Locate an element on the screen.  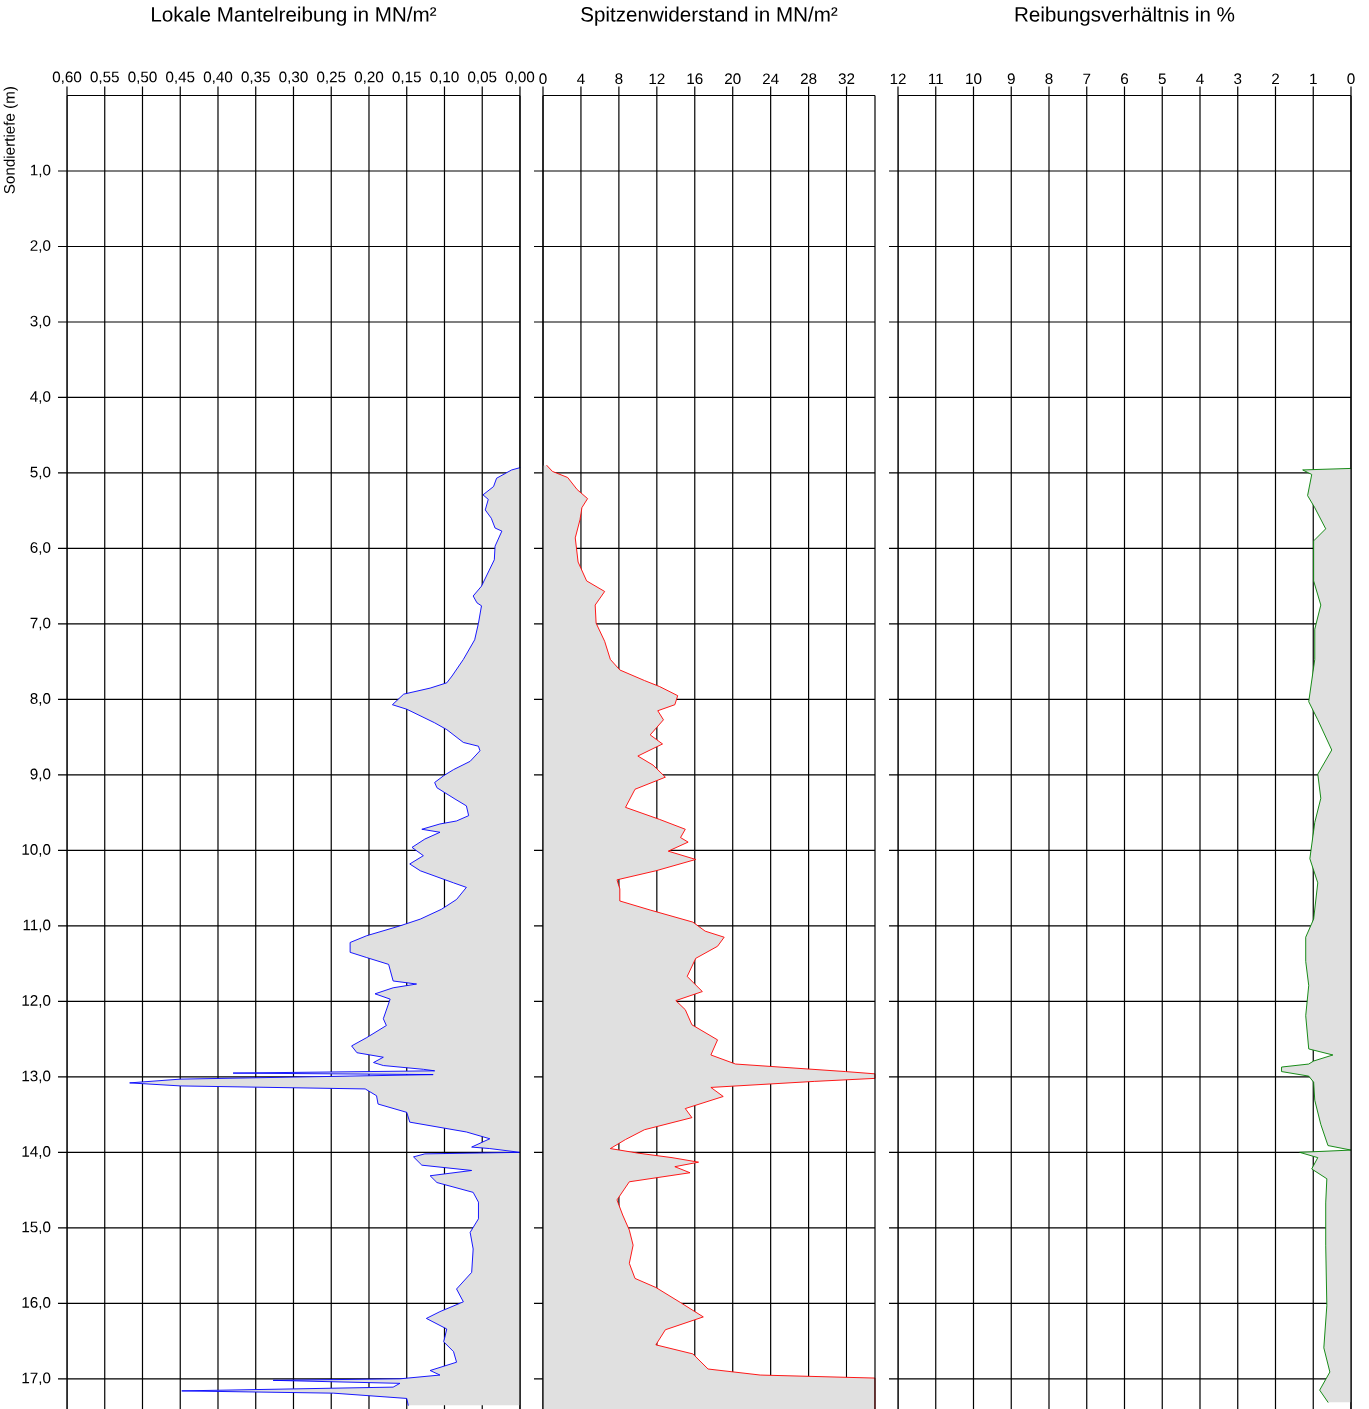
chart-title: Spitzenwiderstand in MN/m² is located at coordinates (709, 16).